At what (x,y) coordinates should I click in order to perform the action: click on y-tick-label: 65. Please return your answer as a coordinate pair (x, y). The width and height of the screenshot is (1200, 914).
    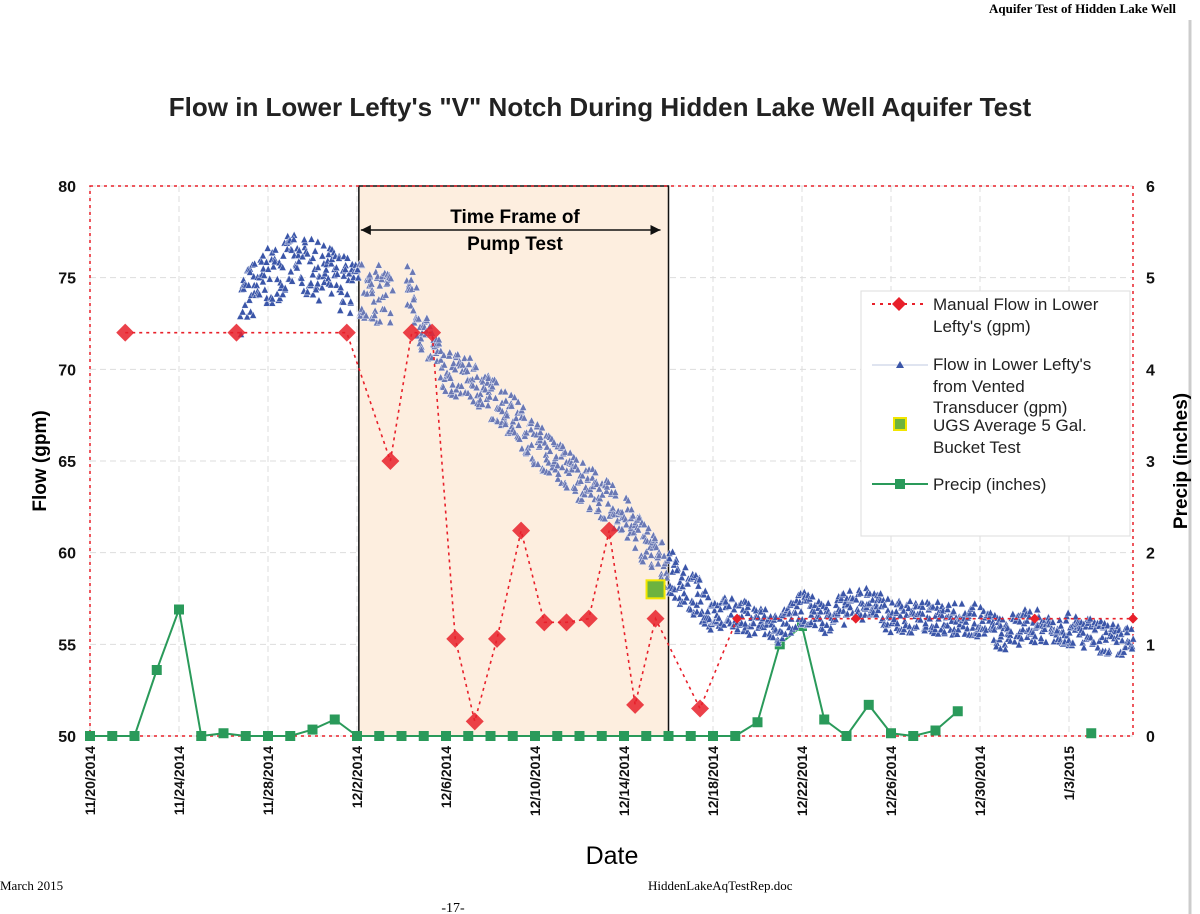
    Looking at the image, I should click on (67, 462).